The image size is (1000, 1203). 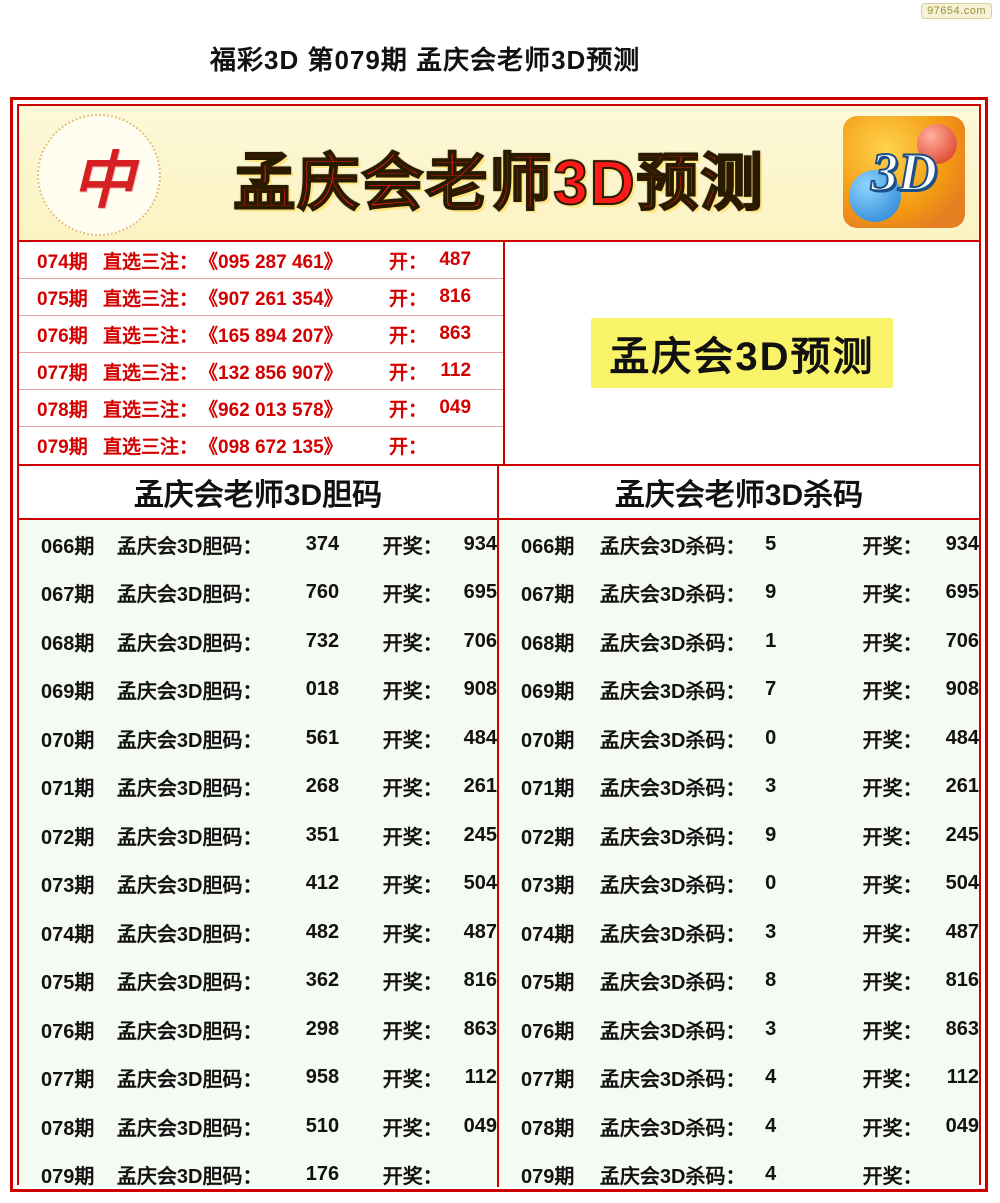 I want to click on row-issue: 073期, so click(x=548, y=886).